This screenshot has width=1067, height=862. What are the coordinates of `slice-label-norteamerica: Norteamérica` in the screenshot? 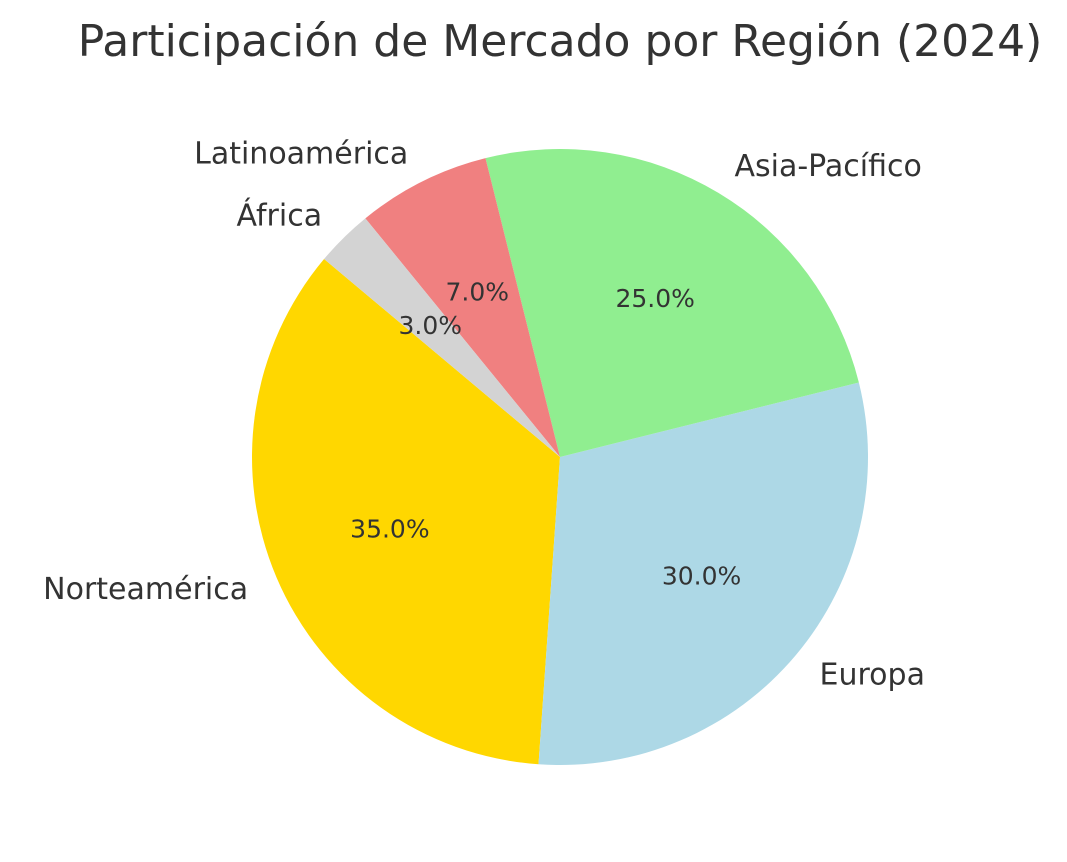 It's located at (145, 589).